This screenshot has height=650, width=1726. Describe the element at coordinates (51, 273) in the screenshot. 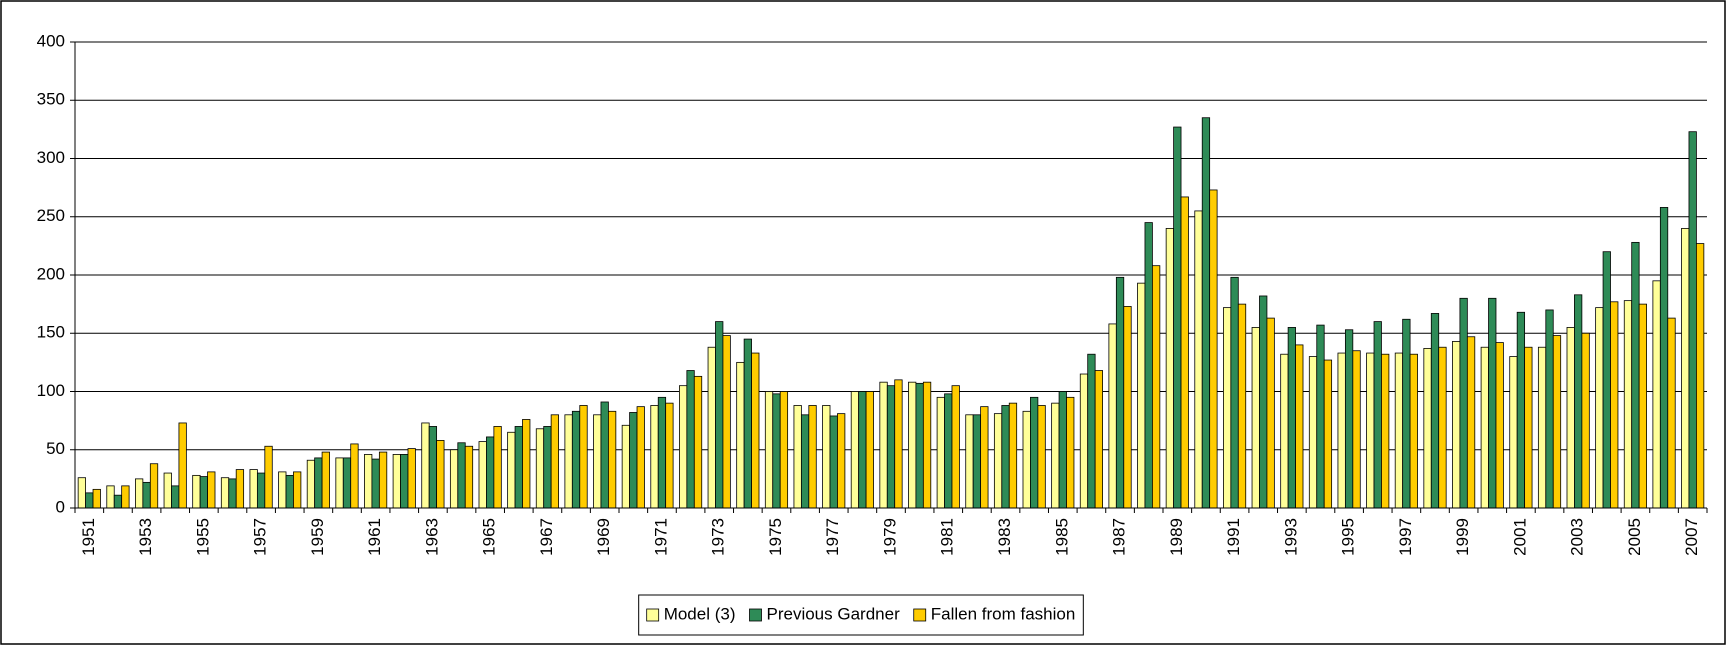

I see `y-tick-label: 200` at that location.